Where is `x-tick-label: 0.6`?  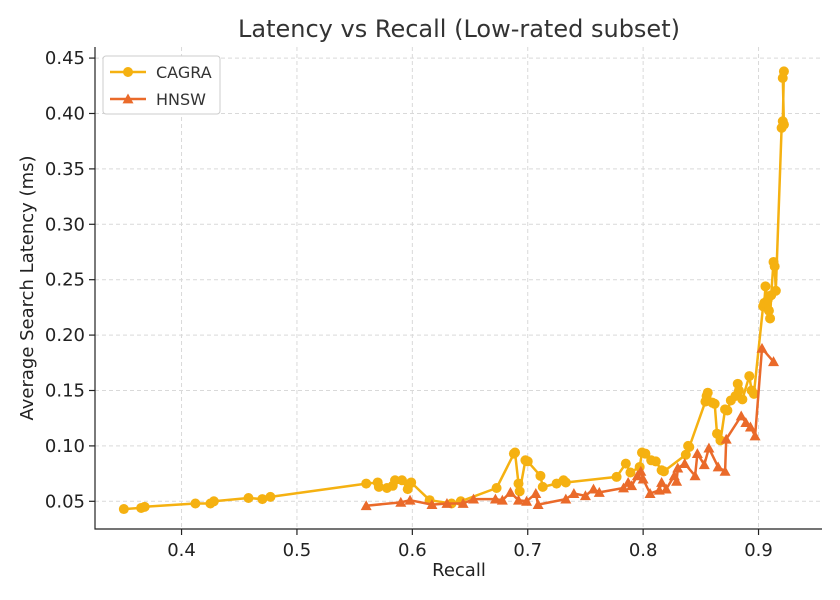
x-tick-label: 0.6 is located at coordinates (412, 550).